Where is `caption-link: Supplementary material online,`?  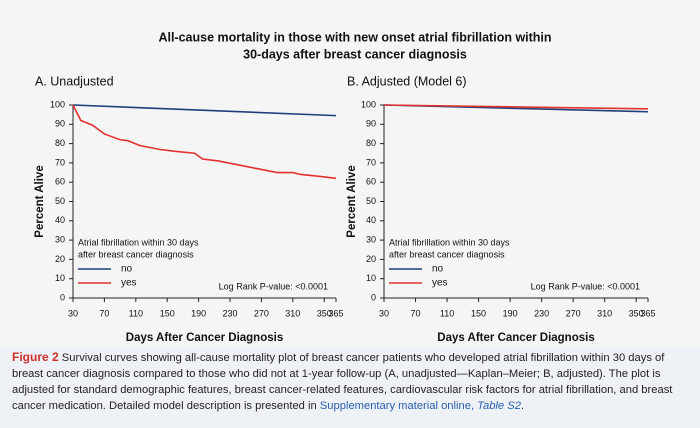 caption-link: Supplementary material online, is located at coordinates (397, 406).